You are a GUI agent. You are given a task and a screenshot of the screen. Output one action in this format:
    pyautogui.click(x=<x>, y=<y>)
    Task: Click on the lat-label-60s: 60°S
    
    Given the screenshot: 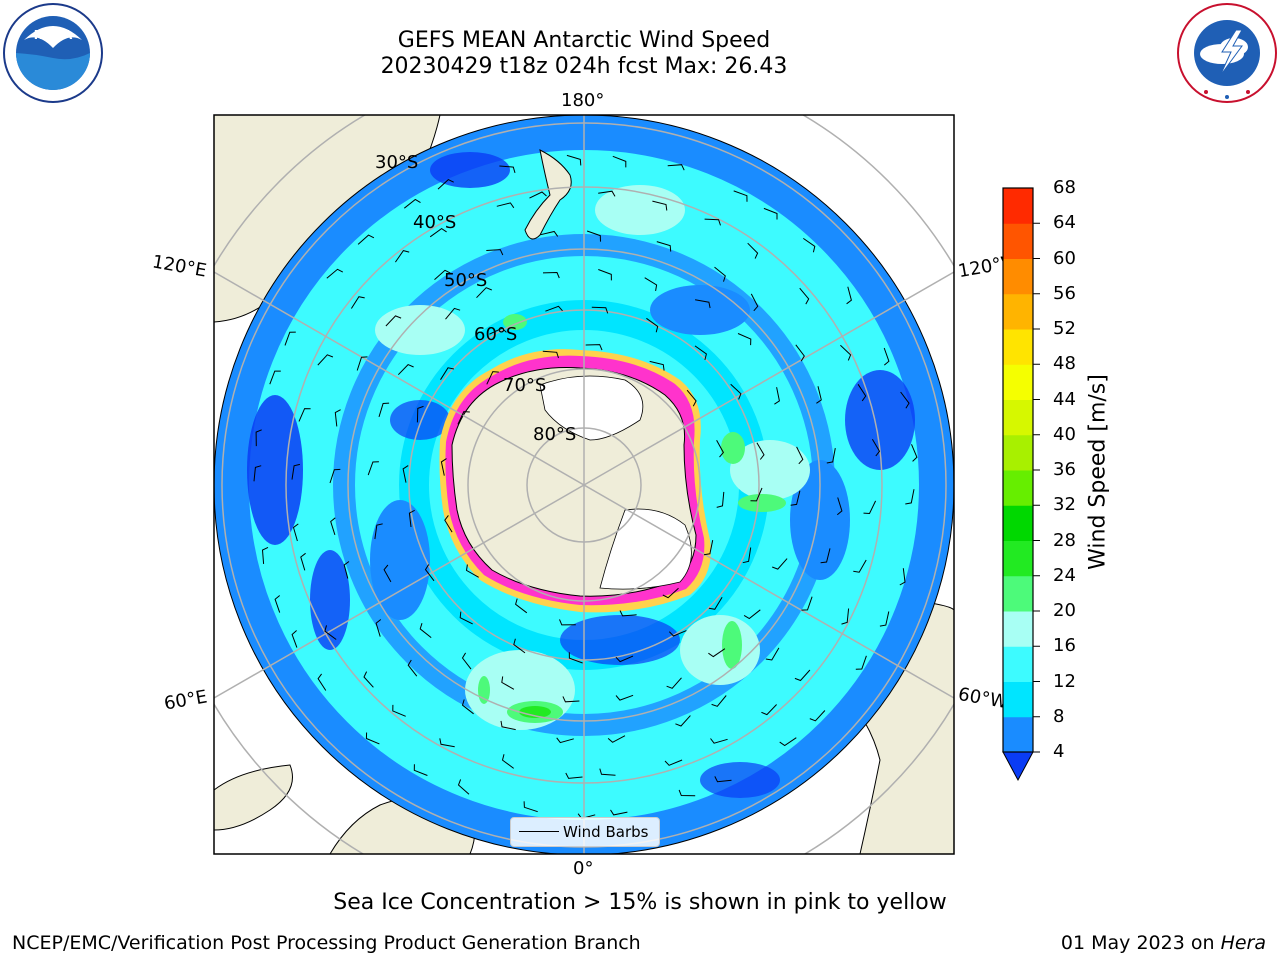 What is the action you would take?
    pyautogui.click(x=496, y=334)
    